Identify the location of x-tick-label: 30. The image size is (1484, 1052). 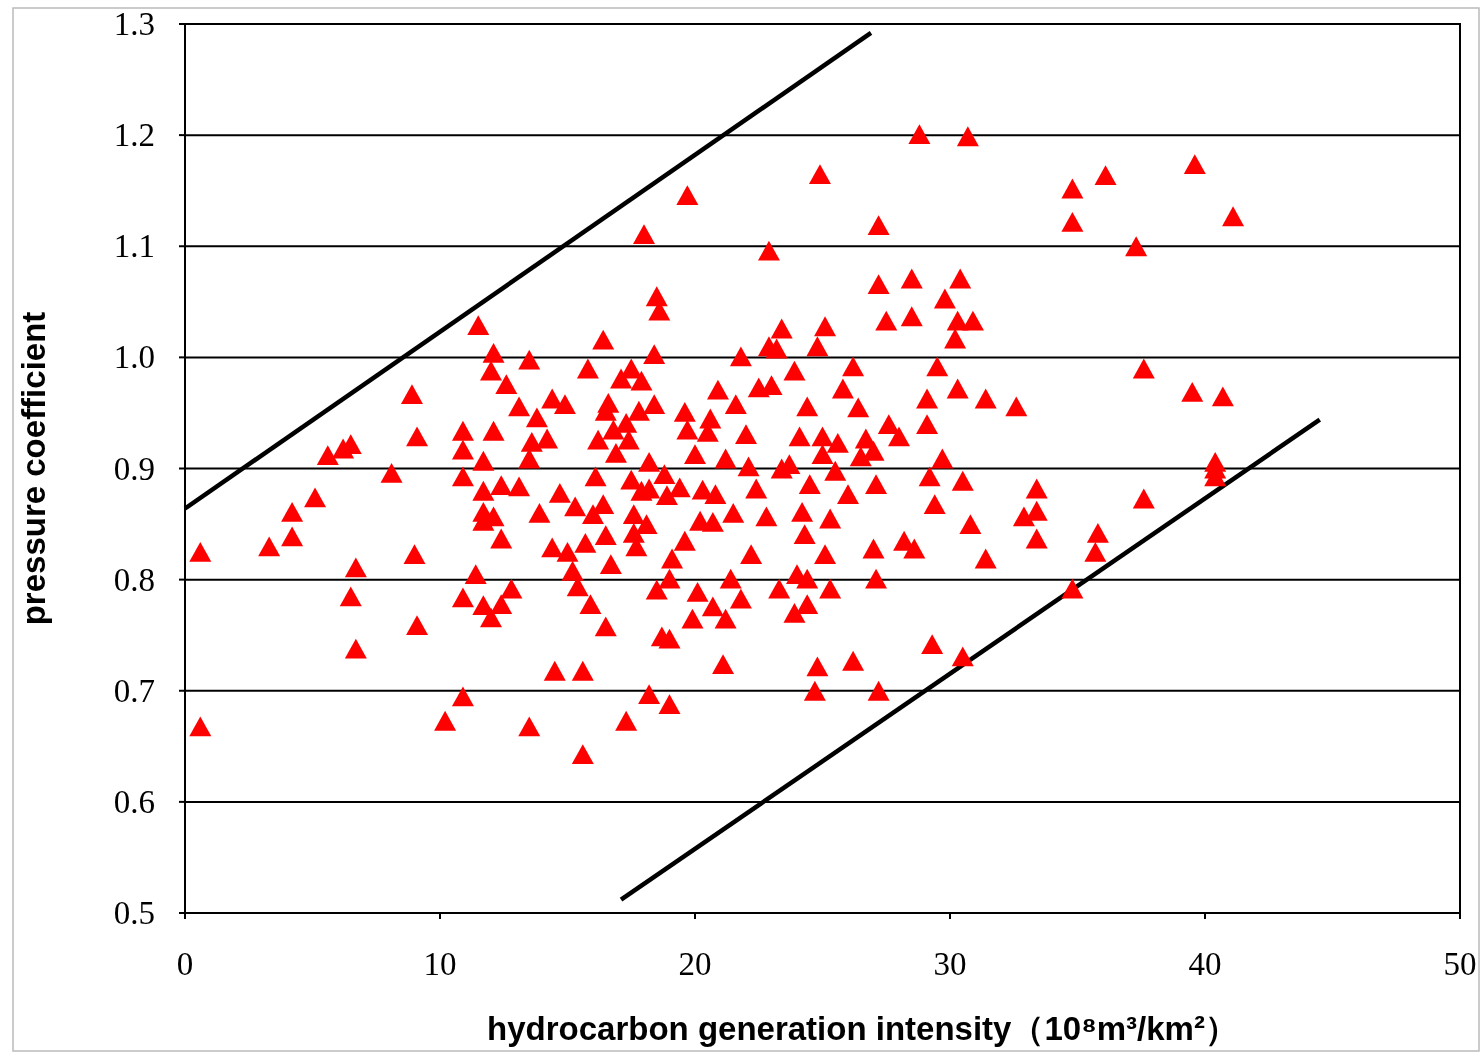
(950, 964).